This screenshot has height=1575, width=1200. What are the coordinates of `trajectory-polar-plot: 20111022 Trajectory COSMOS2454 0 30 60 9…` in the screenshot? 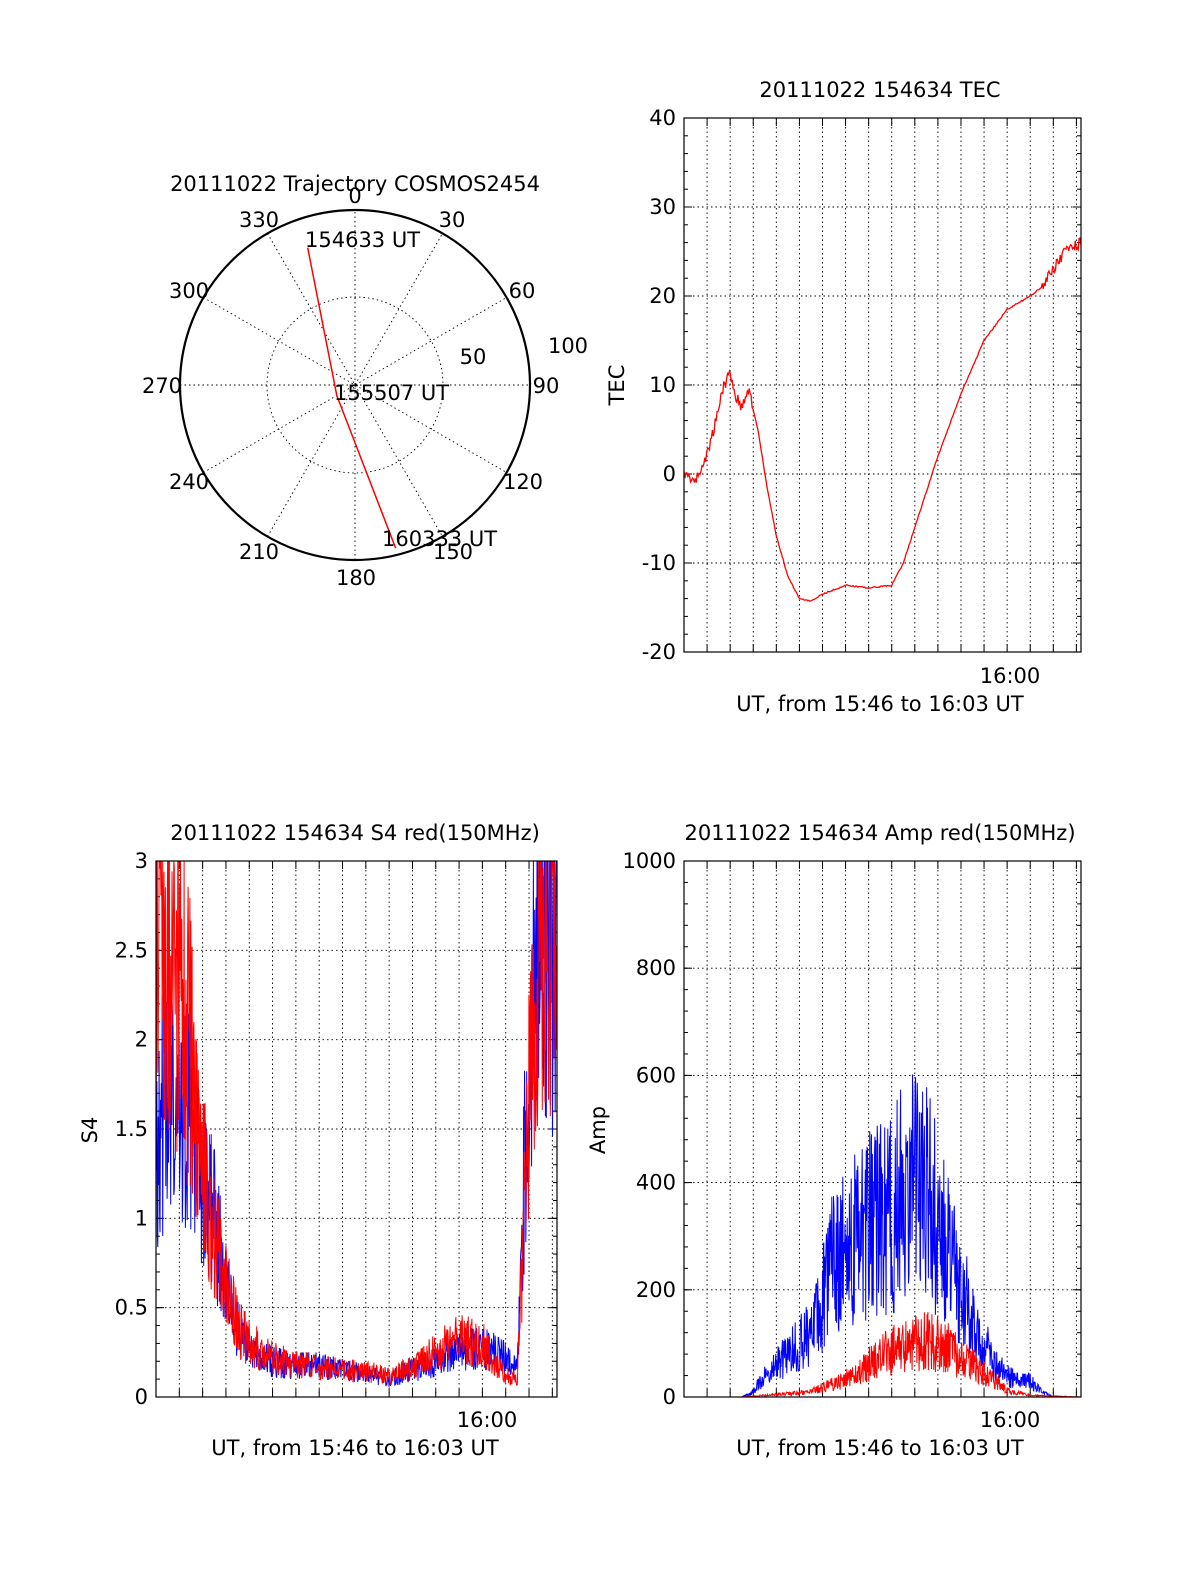 It's located at (365, 381).